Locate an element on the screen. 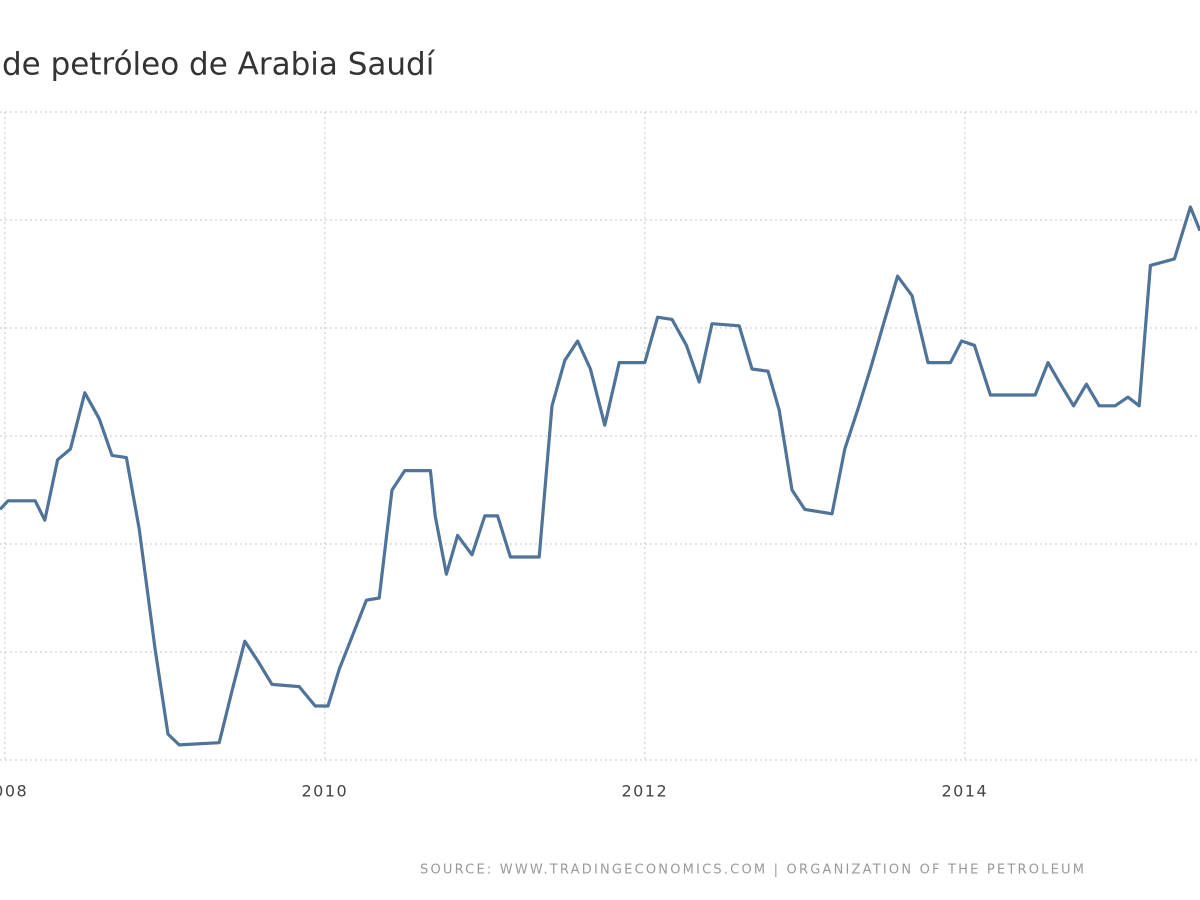 The image size is (1200, 900). x-tick-label: 2008 is located at coordinates (14, 791).